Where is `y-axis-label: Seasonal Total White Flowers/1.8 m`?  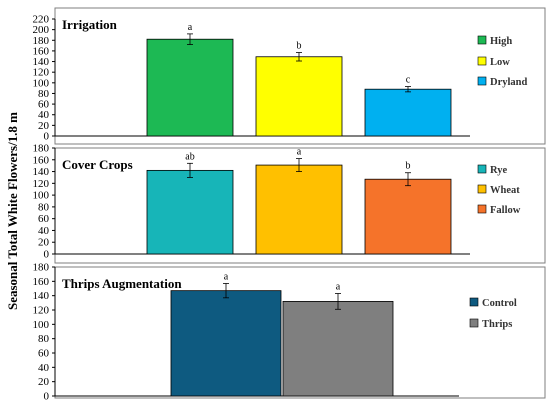 y-axis-label: Seasonal Total White Flowers/1.8 m is located at coordinates (12, 211).